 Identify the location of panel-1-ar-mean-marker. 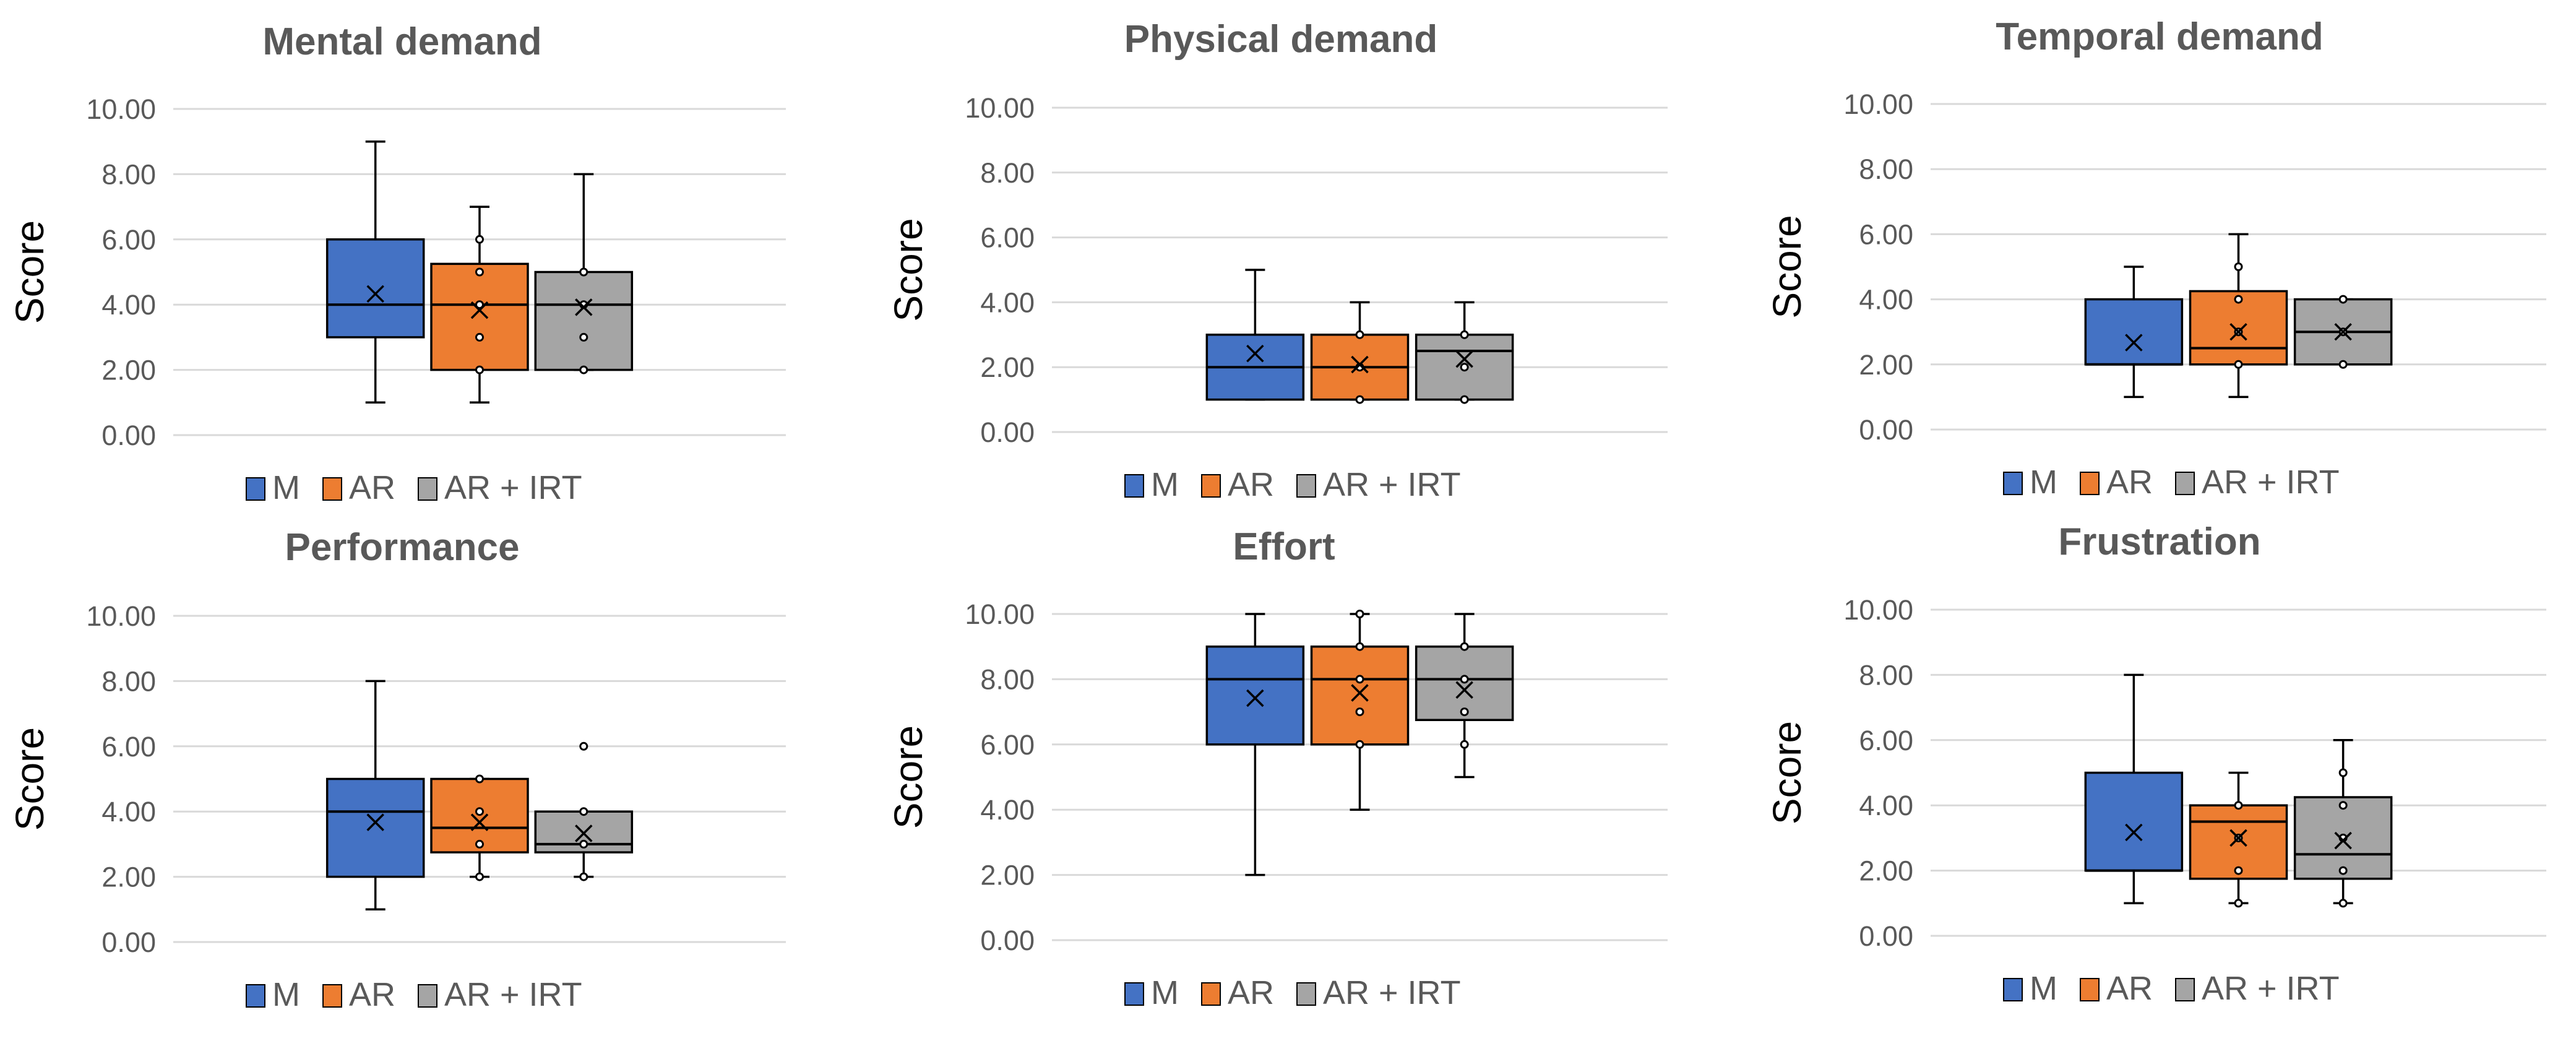
(479, 310).